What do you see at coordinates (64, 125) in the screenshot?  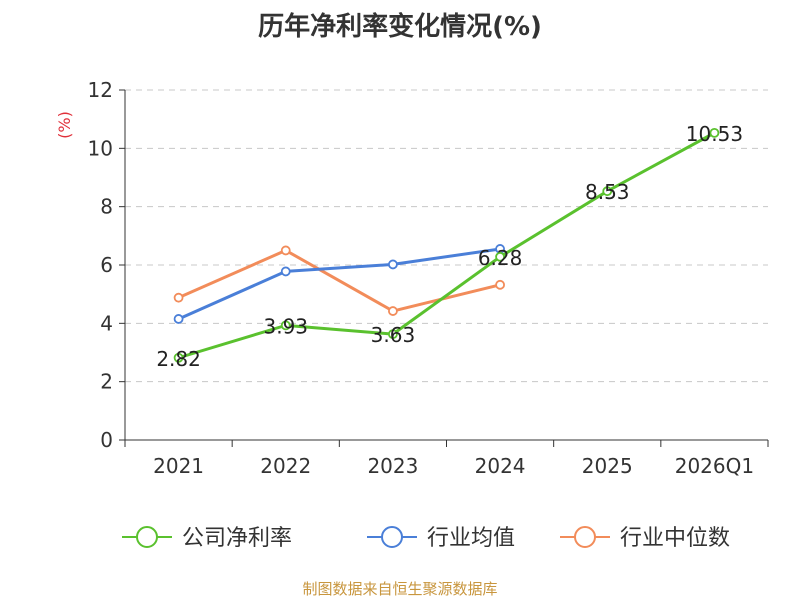 I see `y-axis-label: (%)` at bounding box center [64, 125].